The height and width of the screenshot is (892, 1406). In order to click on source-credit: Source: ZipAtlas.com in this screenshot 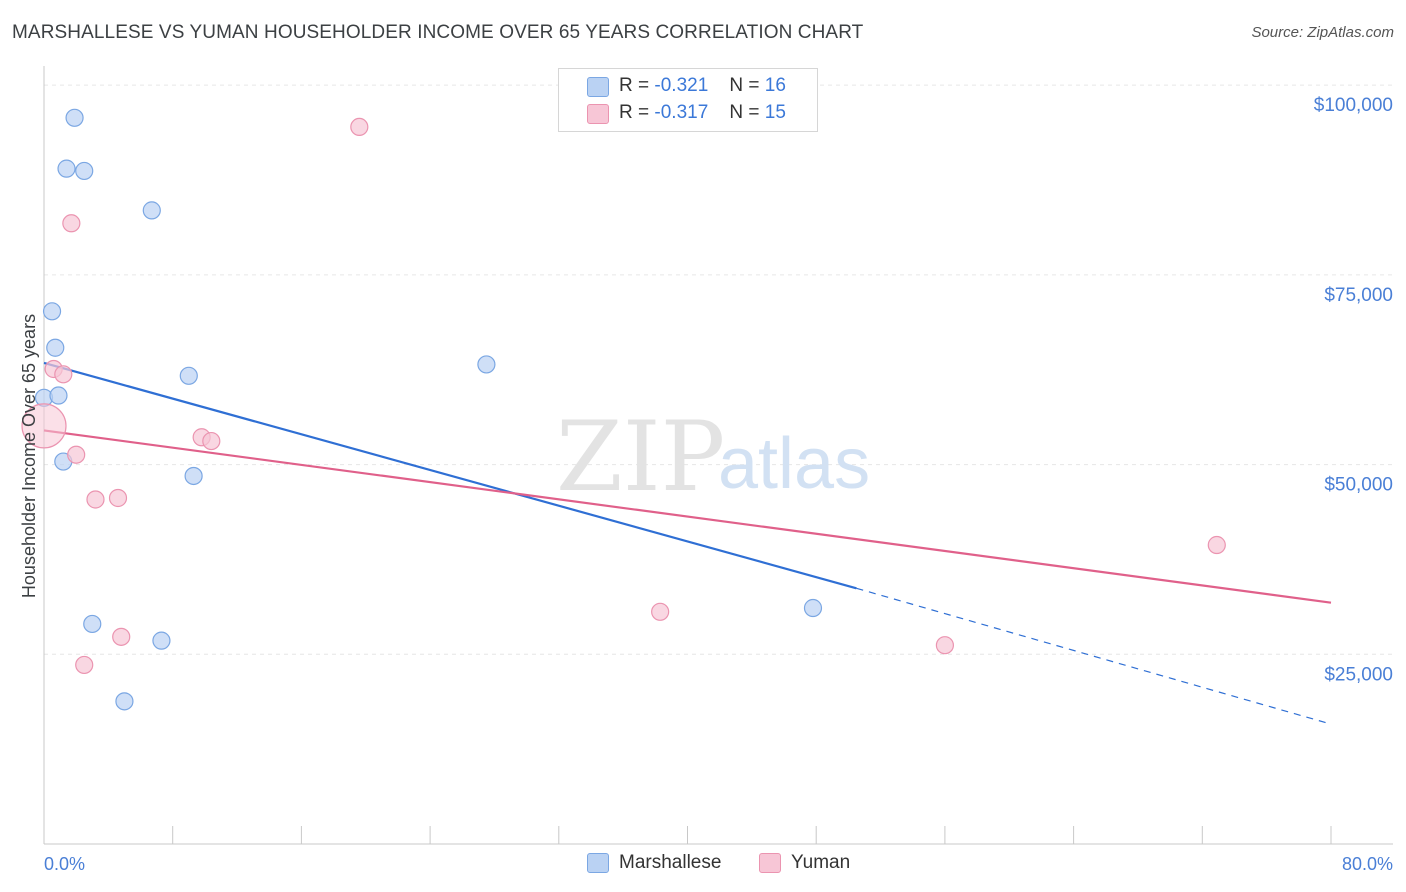, I will do `click(1322, 32)`.